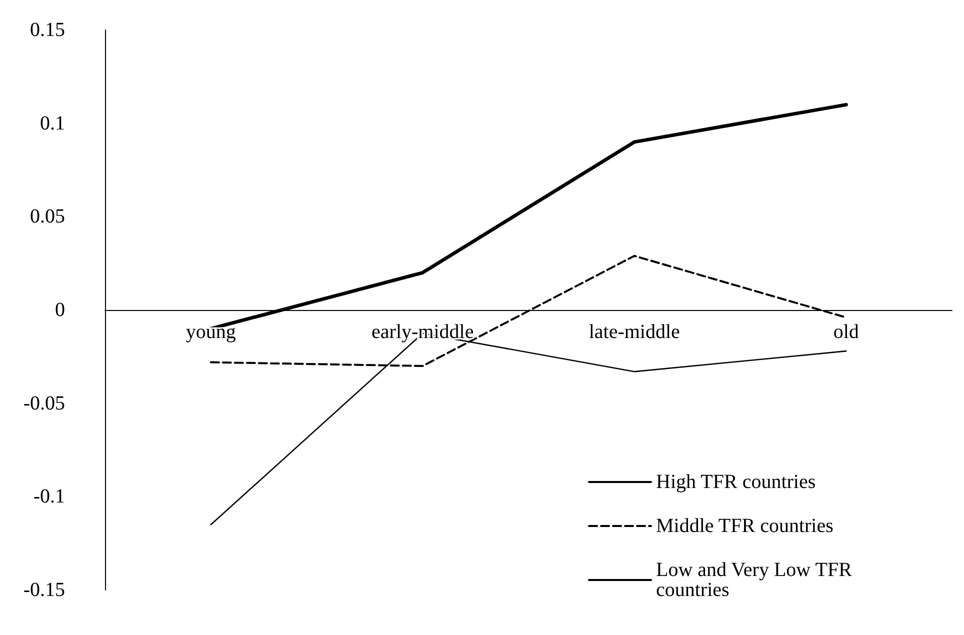 The height and width of the screenshot is (635, 964). Describe the element at coordinates (846, 332) in the screenshot. I see `x-tick-label: old` at that location.